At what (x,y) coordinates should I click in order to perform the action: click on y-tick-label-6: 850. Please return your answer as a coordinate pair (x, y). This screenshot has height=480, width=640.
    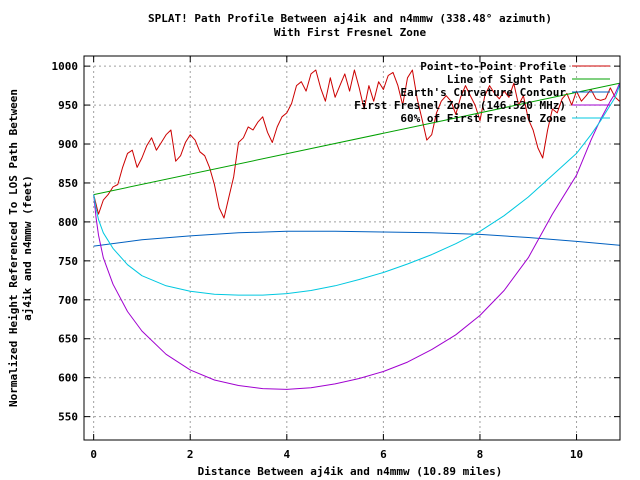
    Looking at the image, I should click on (68, 183).